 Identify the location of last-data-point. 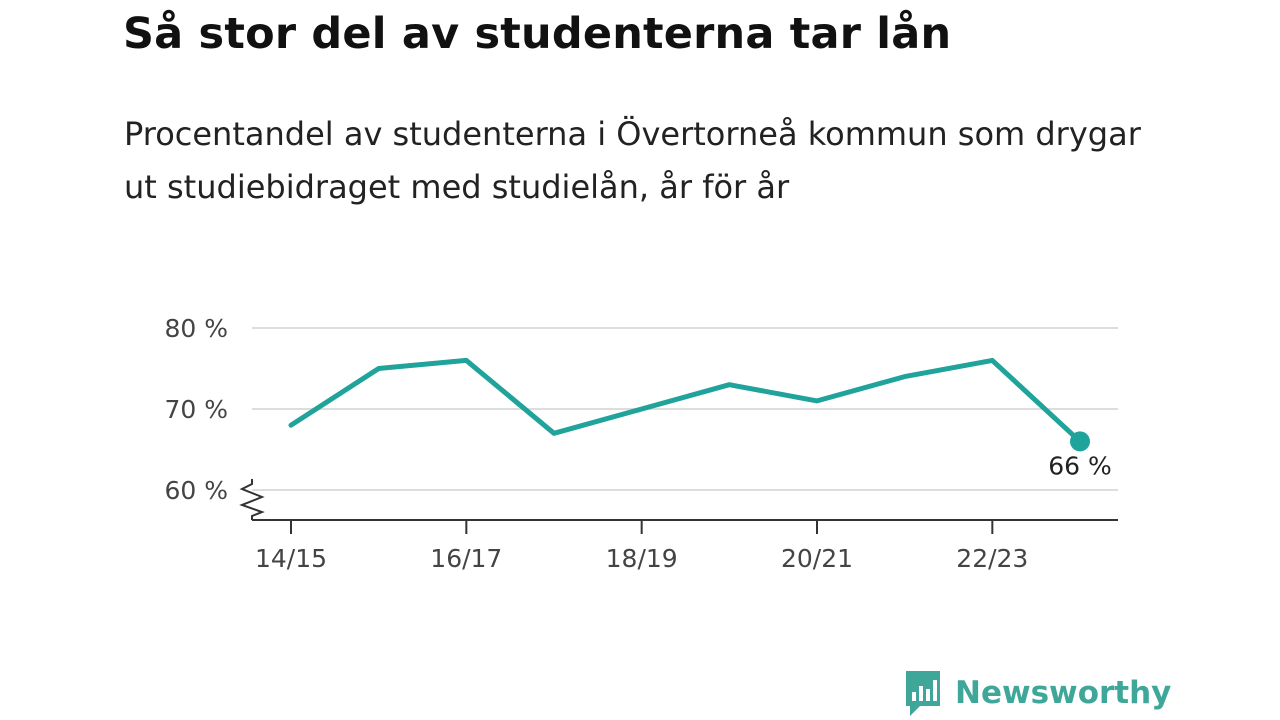
(1080, 441).